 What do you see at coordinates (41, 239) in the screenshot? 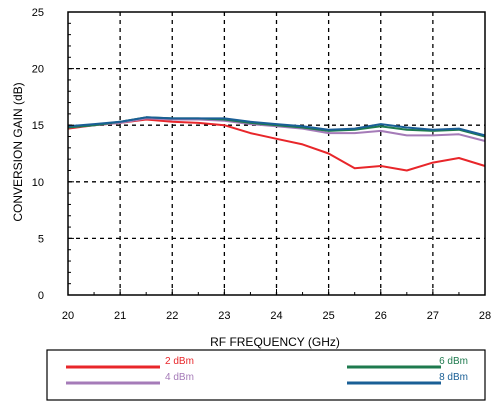
I see `y-tick-label: 5` at bounding box center [41, 239].